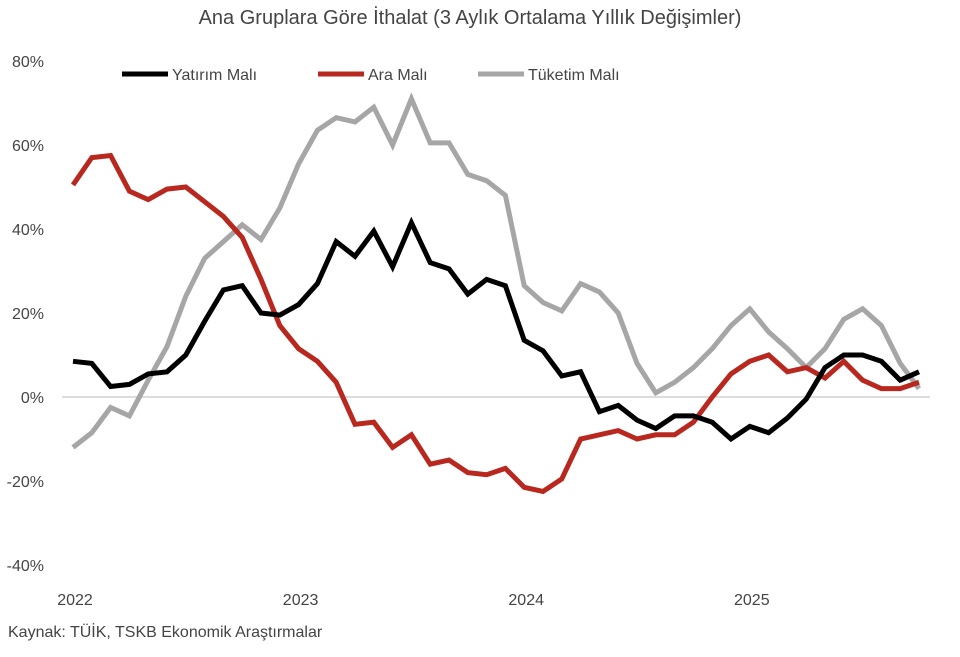 This screenshot has width=960, height=657. What do you see at coordinates (25, 482) in the screenshot?
I see `y-tick-label: -20%` at bounding box center [25, 482].